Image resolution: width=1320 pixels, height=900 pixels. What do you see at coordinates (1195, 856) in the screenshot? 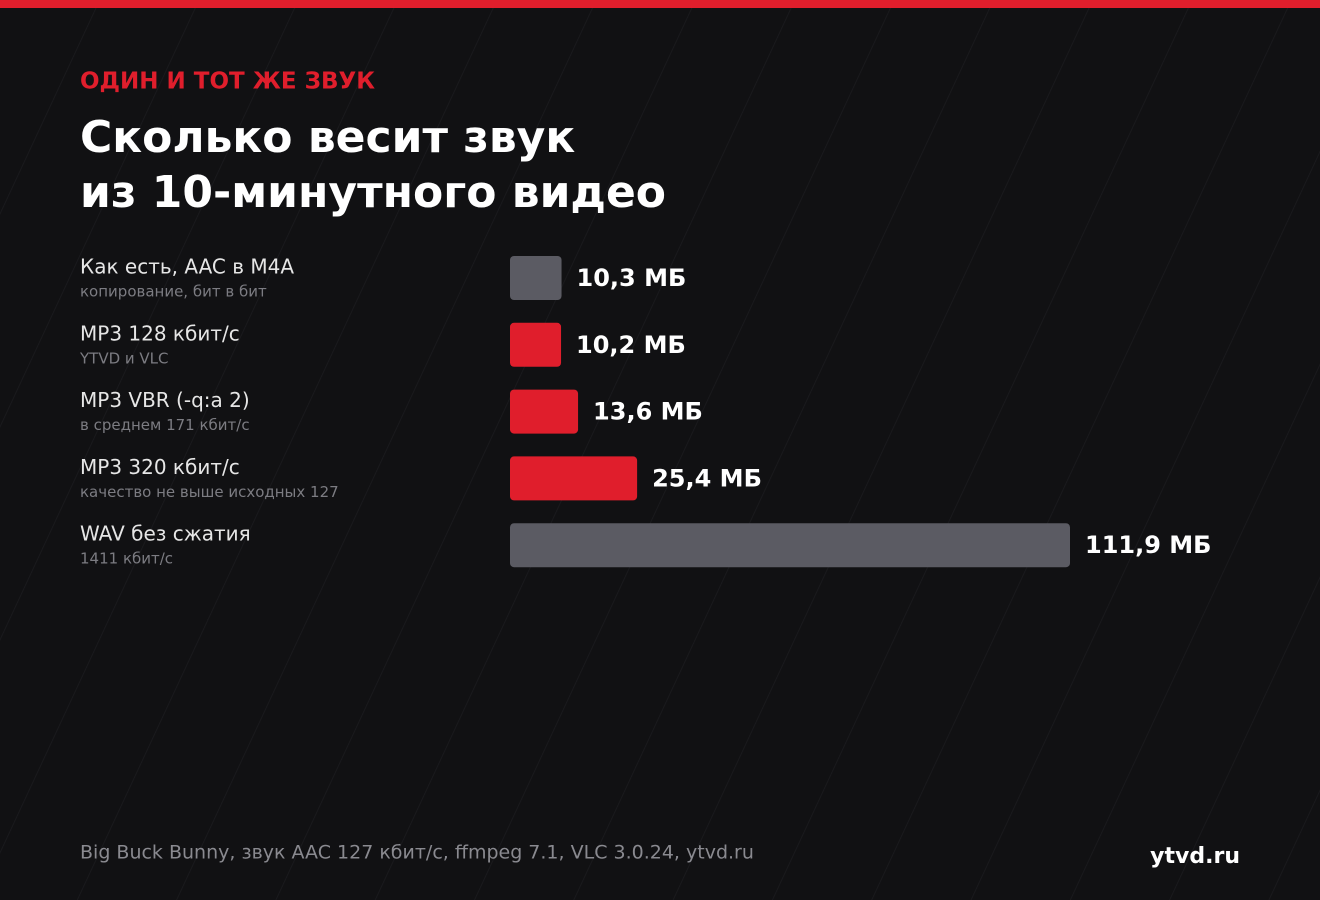
I see `brand: ytvd.ru` at bounding box center [1195, 856].